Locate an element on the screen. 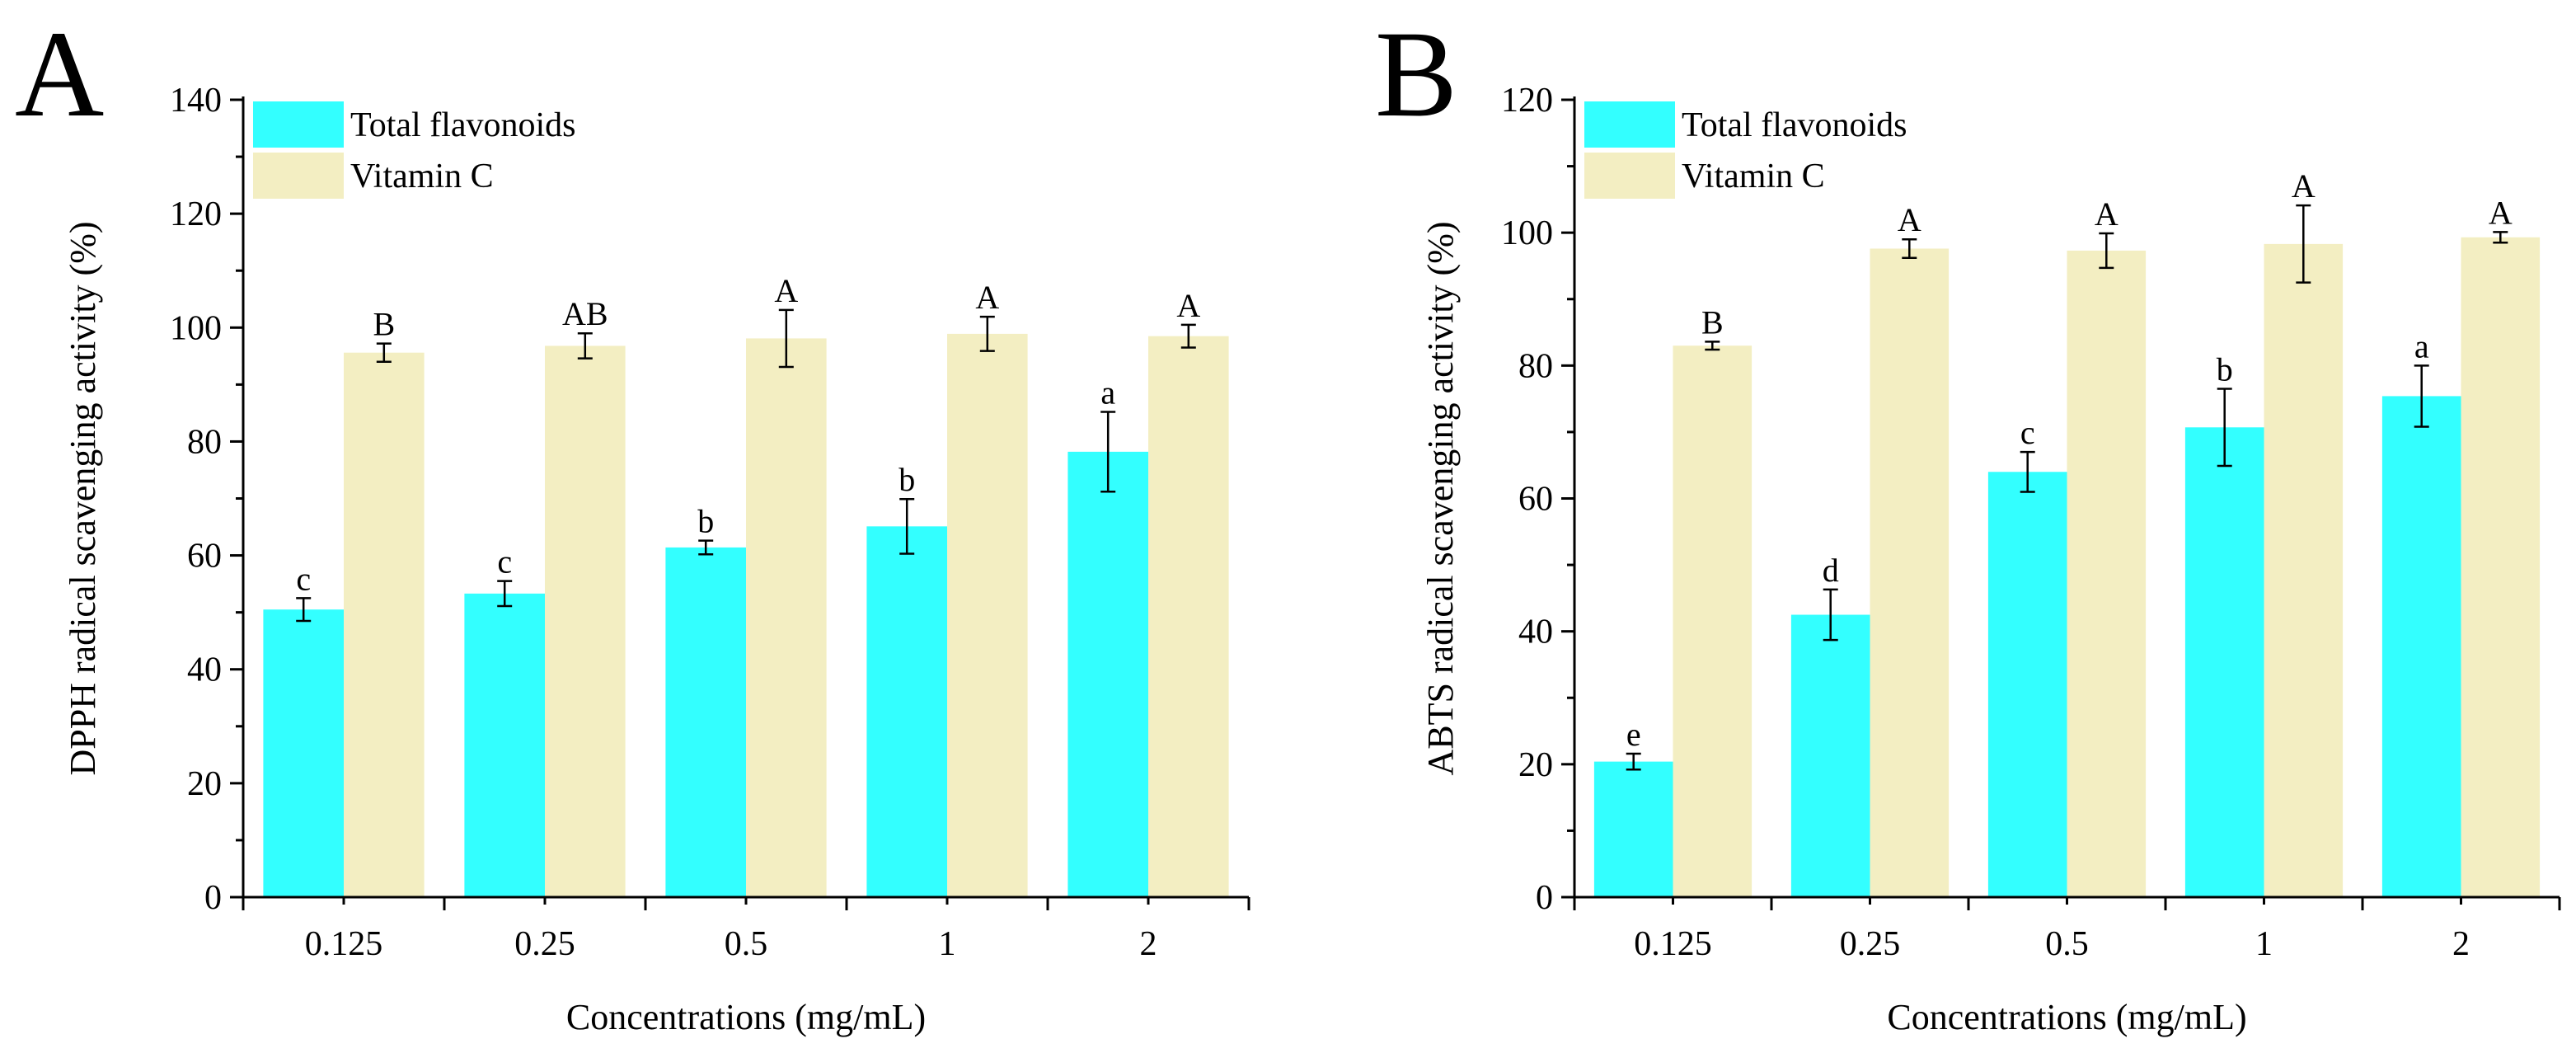 This screenshot has width=2576, height=1053. panel-letter: B is located at coordinates (1416, 74).